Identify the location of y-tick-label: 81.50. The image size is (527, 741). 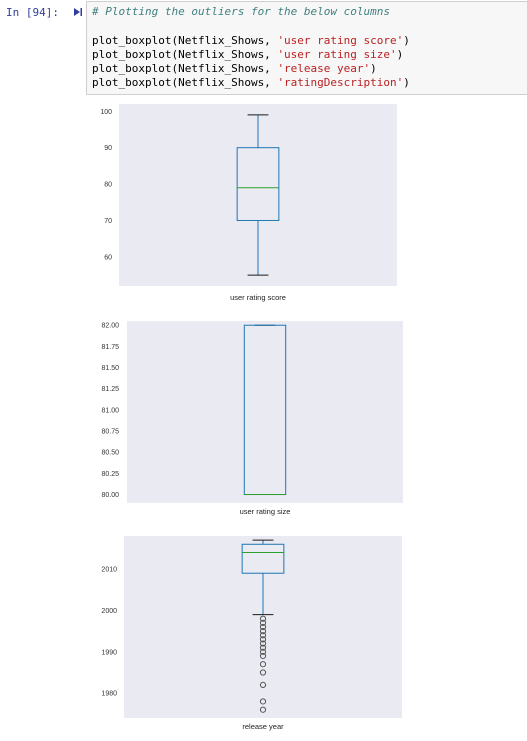
(110, 368).